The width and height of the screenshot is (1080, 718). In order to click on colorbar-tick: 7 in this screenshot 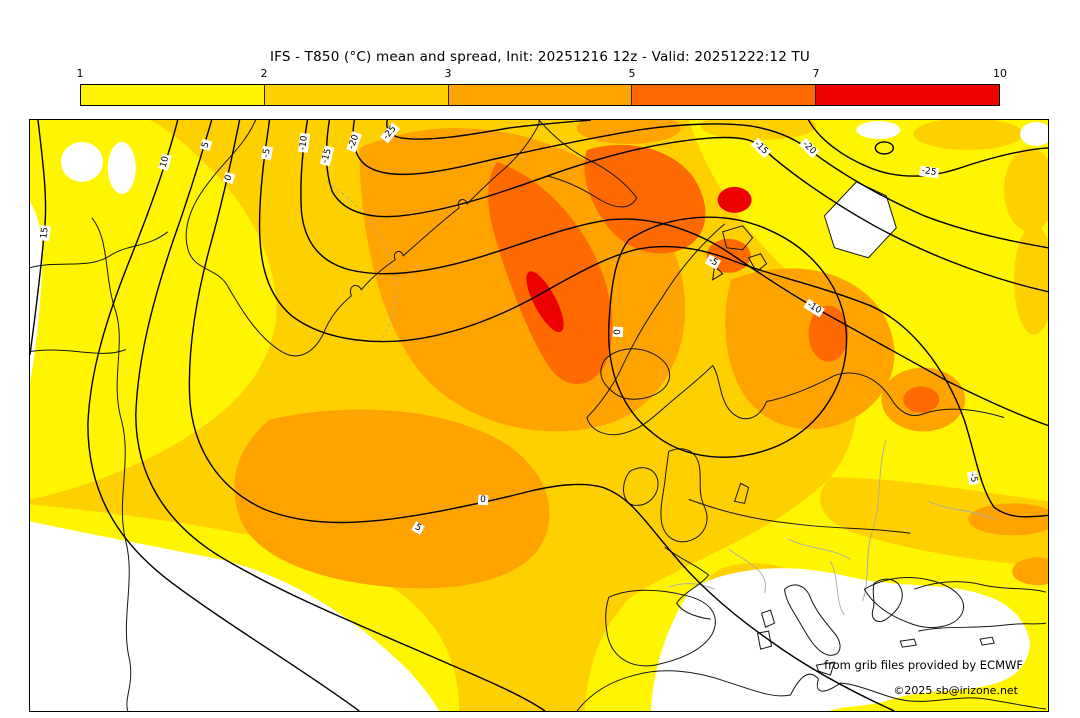, I will do `click(816, 73)`.